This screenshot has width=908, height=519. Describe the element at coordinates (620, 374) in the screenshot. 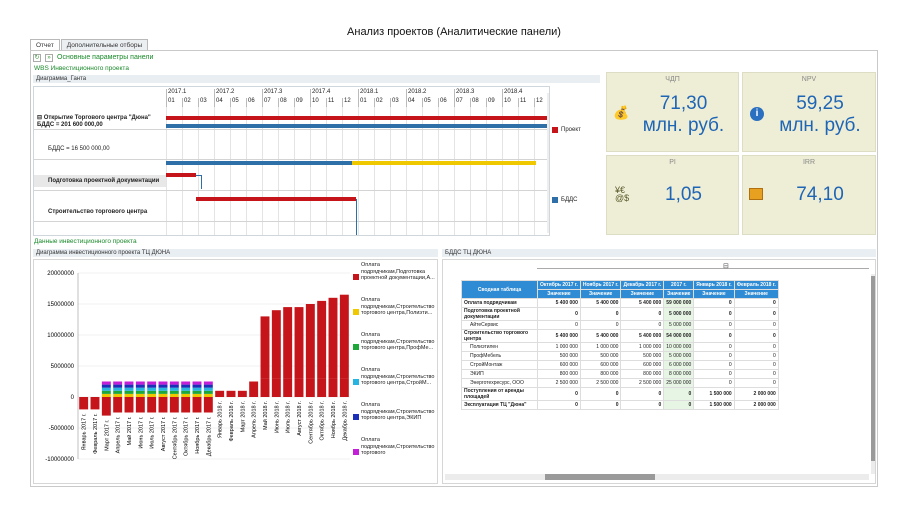

I see `table-row: ЭКИП 800 000 800 000 800 000 8 000 000 0 0` at that location.